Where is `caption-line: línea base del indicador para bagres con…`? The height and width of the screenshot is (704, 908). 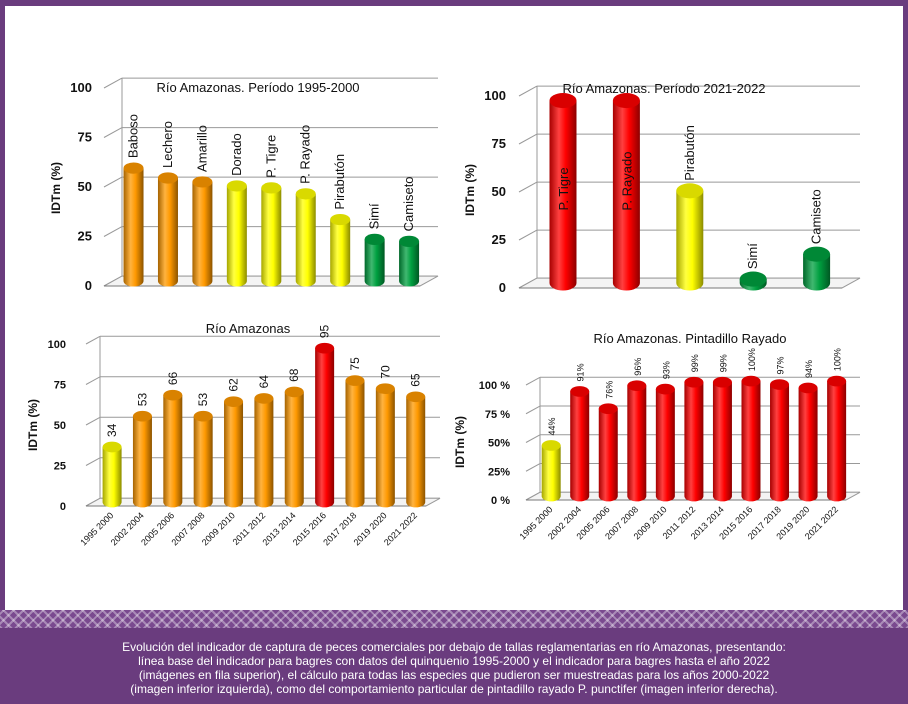 caption-line: línea base del indicador para bagres con… is located at coordinates (454, 661).